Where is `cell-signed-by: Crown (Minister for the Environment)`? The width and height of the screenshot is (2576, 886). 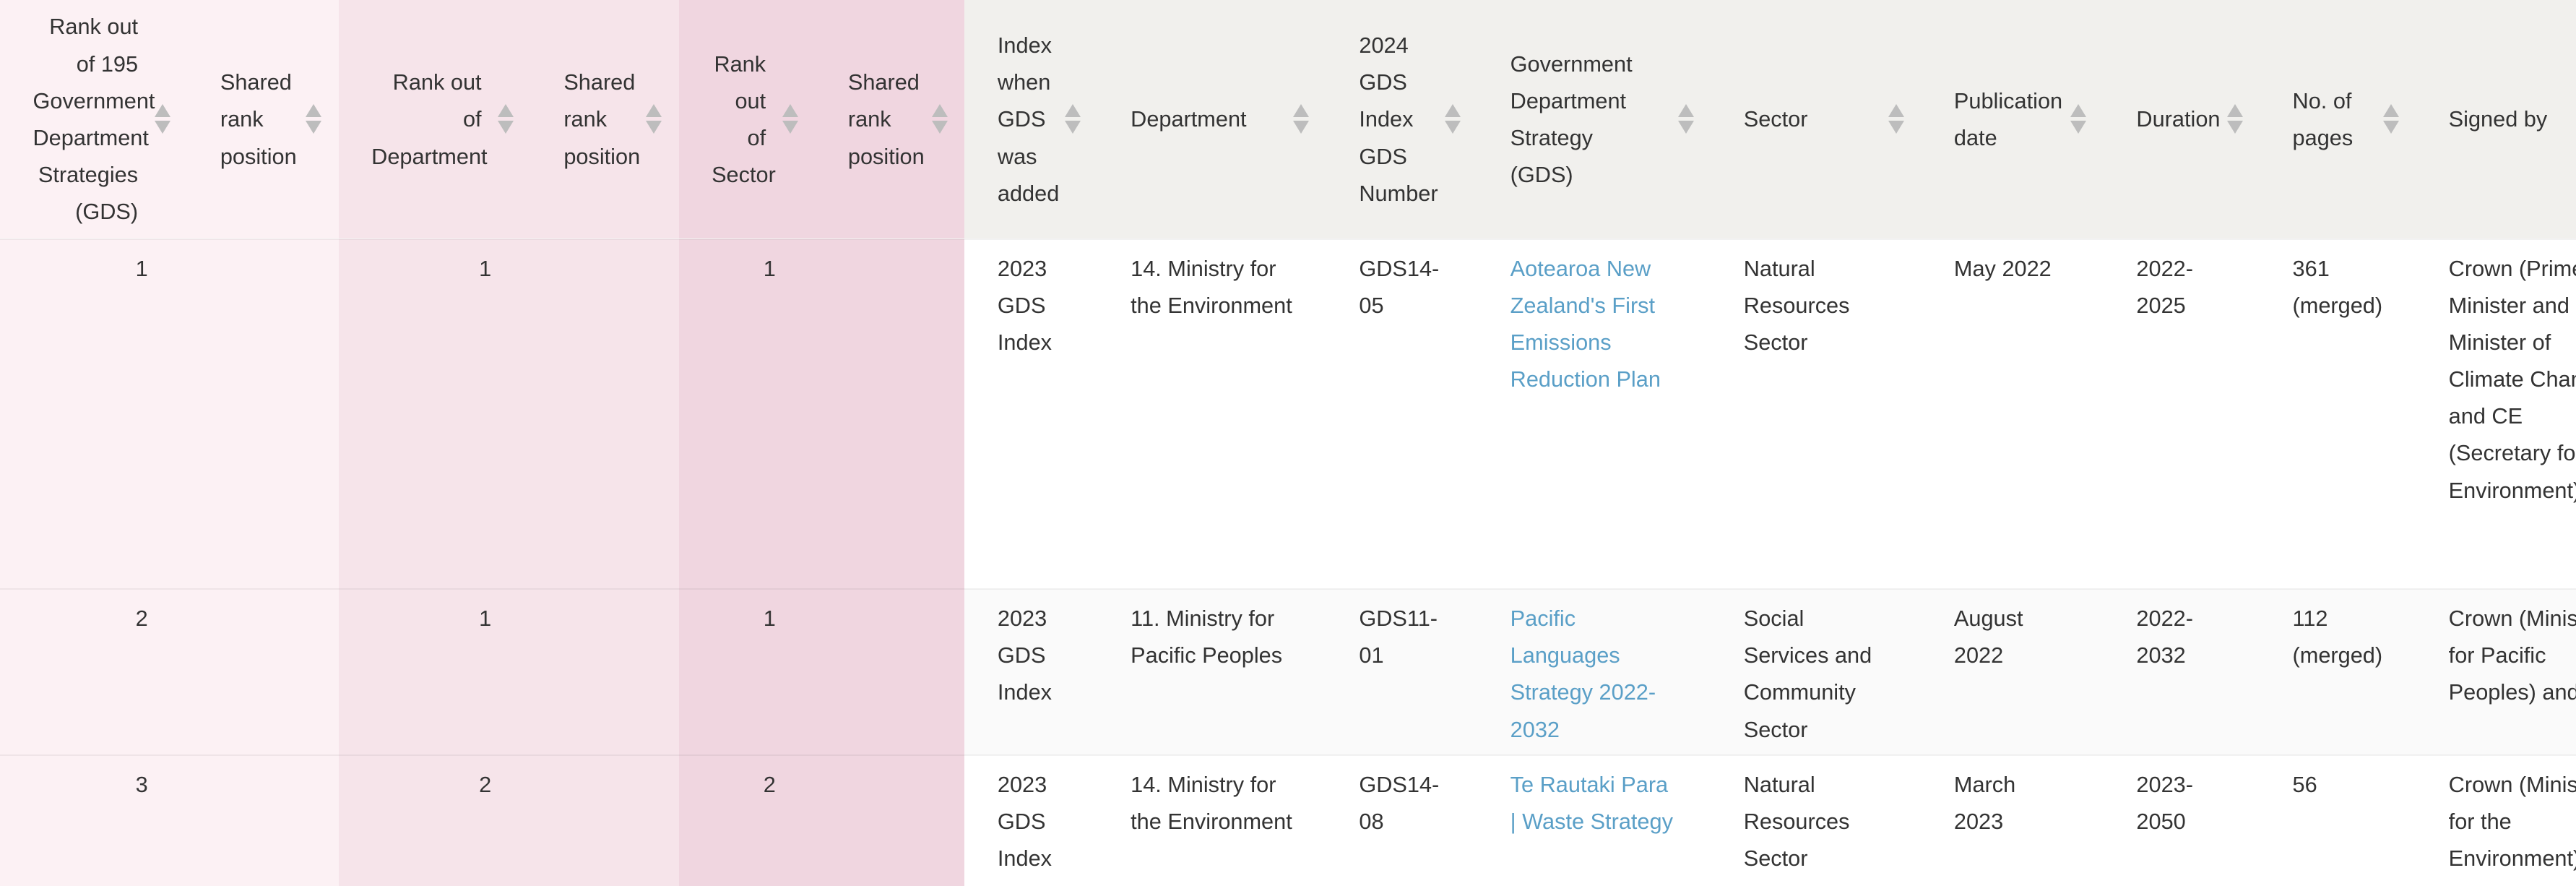
cell-signed-by: Crown (Minister for the Environment) is located at coordinates (2496, 820).